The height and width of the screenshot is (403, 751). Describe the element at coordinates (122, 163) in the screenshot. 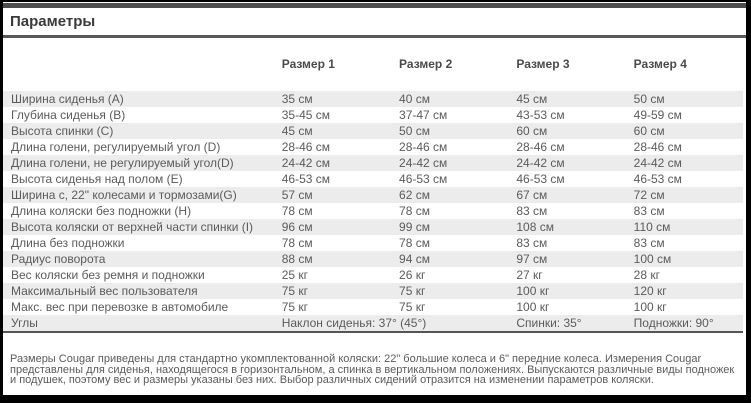

I see `row-label: Длина голени, не регулируемый угол(D)` at that location.